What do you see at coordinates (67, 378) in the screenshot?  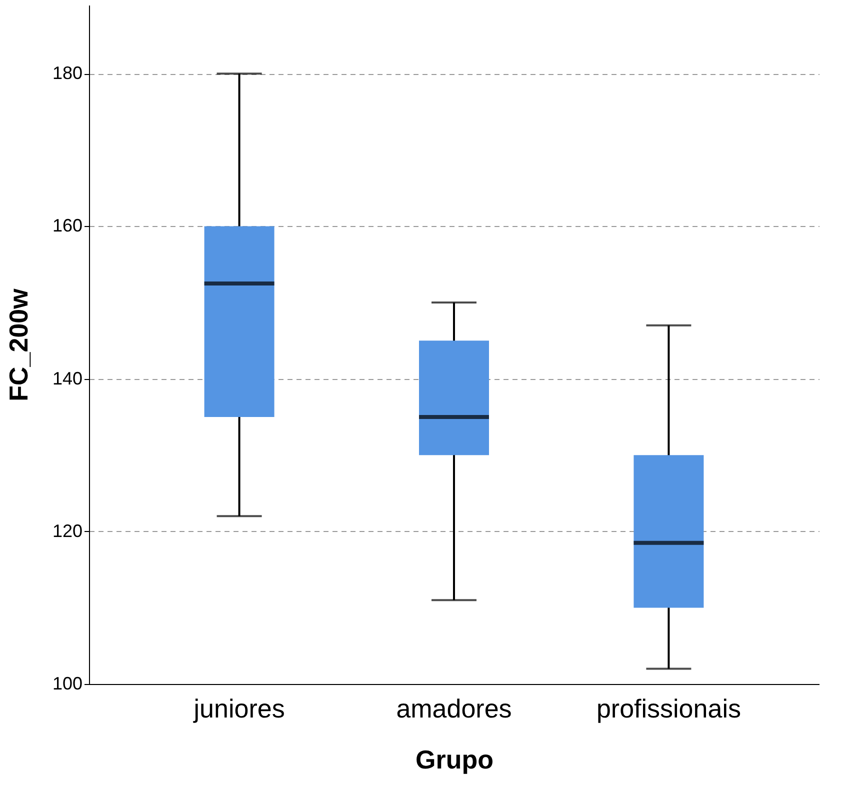 I see `y-tick-label: 140` at bounding box center [67, 378].